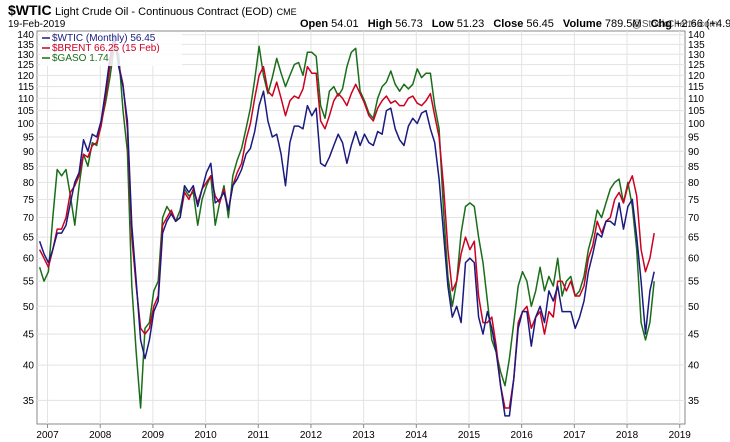 This screenshot has width=730, height=442. Describe the element at coordinates (694, 200) in the screenshot. I see `y-tick-label-right: 75` at that location.